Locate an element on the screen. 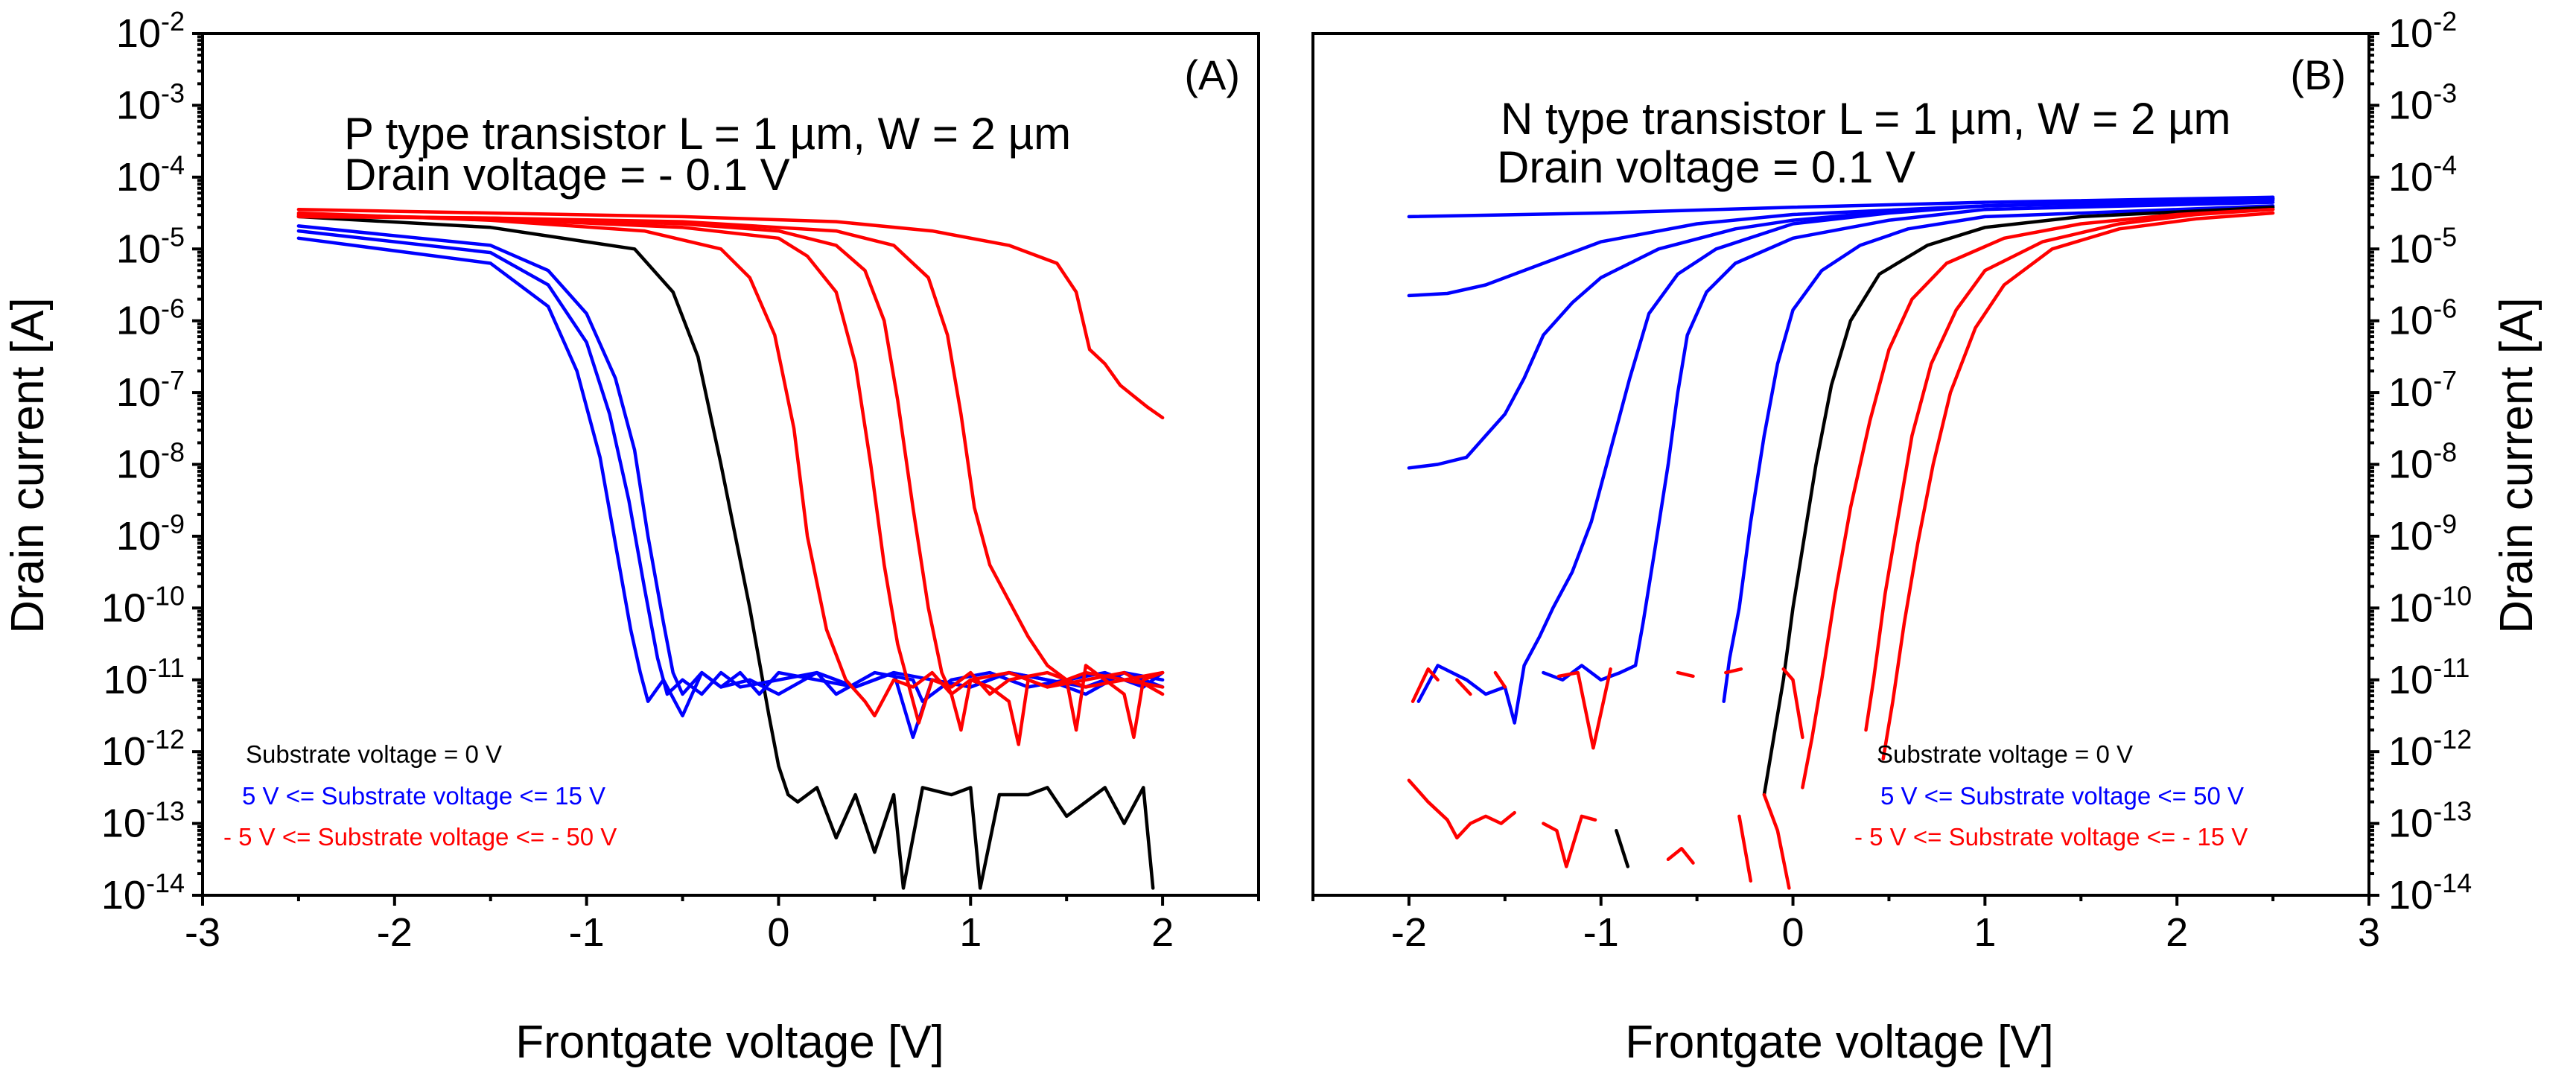 The height and width of the screenshot is (1077, 2576). panel-b-ytick-label-9: 10⁻⁵ is located at coordinates (2422, 246).